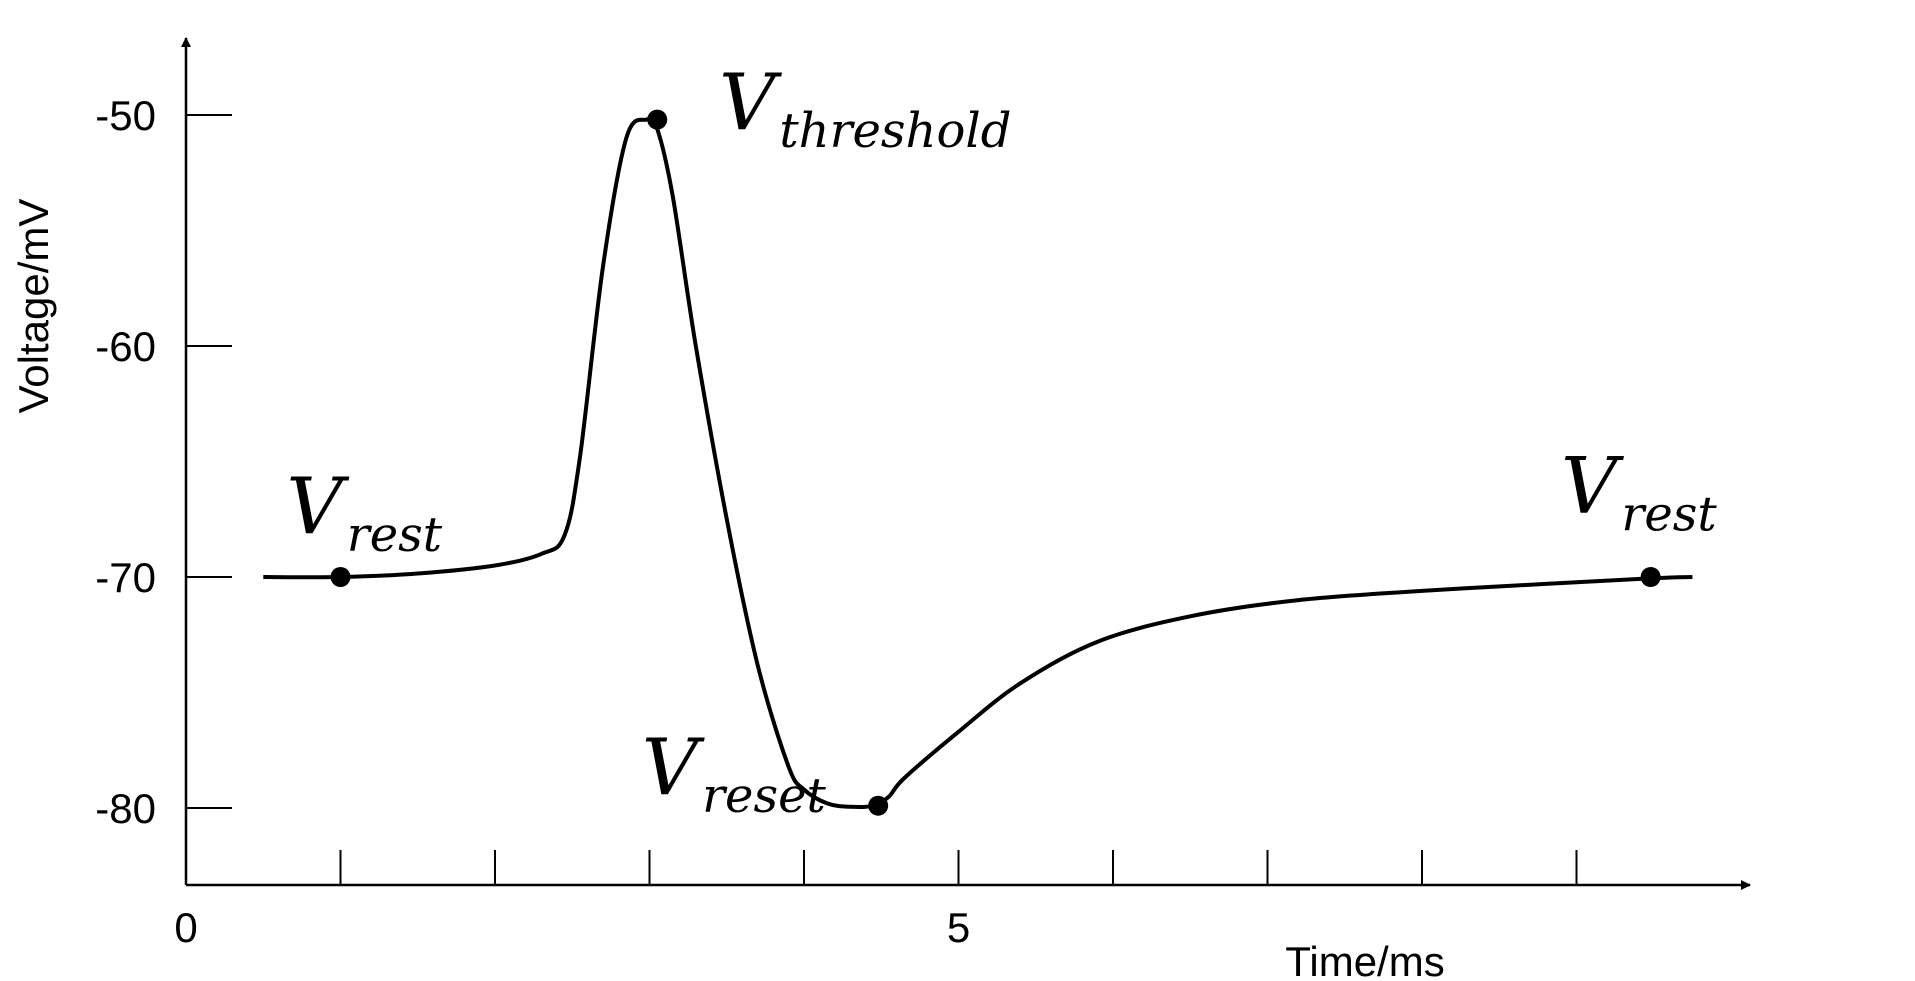 This screenshot has height=981, width=1915. I want to click on x-tick-label: 0, so click(185, 927).